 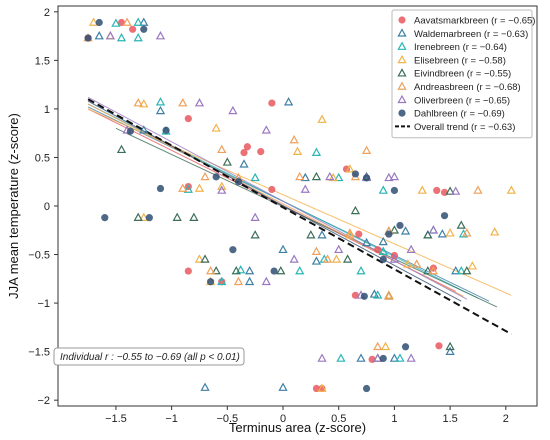 What do you see at coordinates (394, 419) in the screenshot?
I see `x-tick-label: 1` at bounding box center [394, 419].